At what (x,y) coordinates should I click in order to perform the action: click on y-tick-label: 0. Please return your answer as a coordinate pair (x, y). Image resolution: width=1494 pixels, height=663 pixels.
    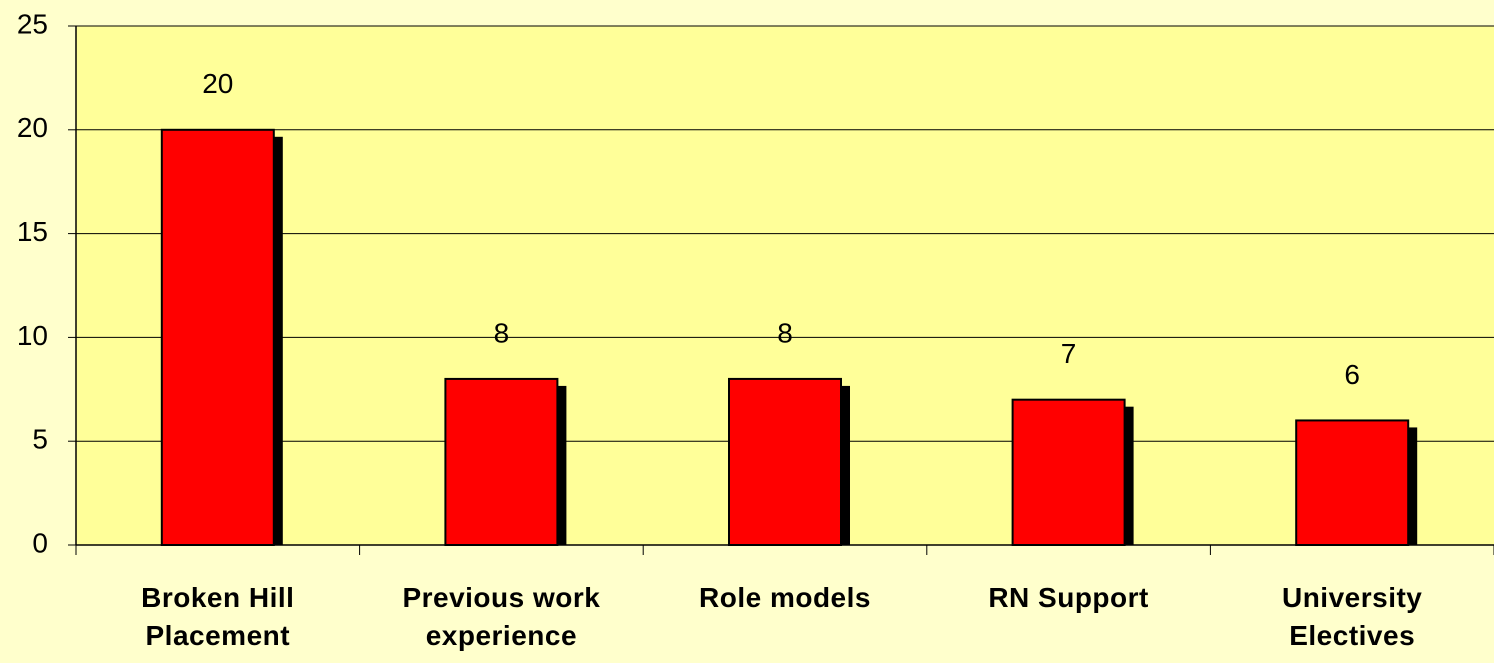
    Looking at the image, I should click on (40, 542).